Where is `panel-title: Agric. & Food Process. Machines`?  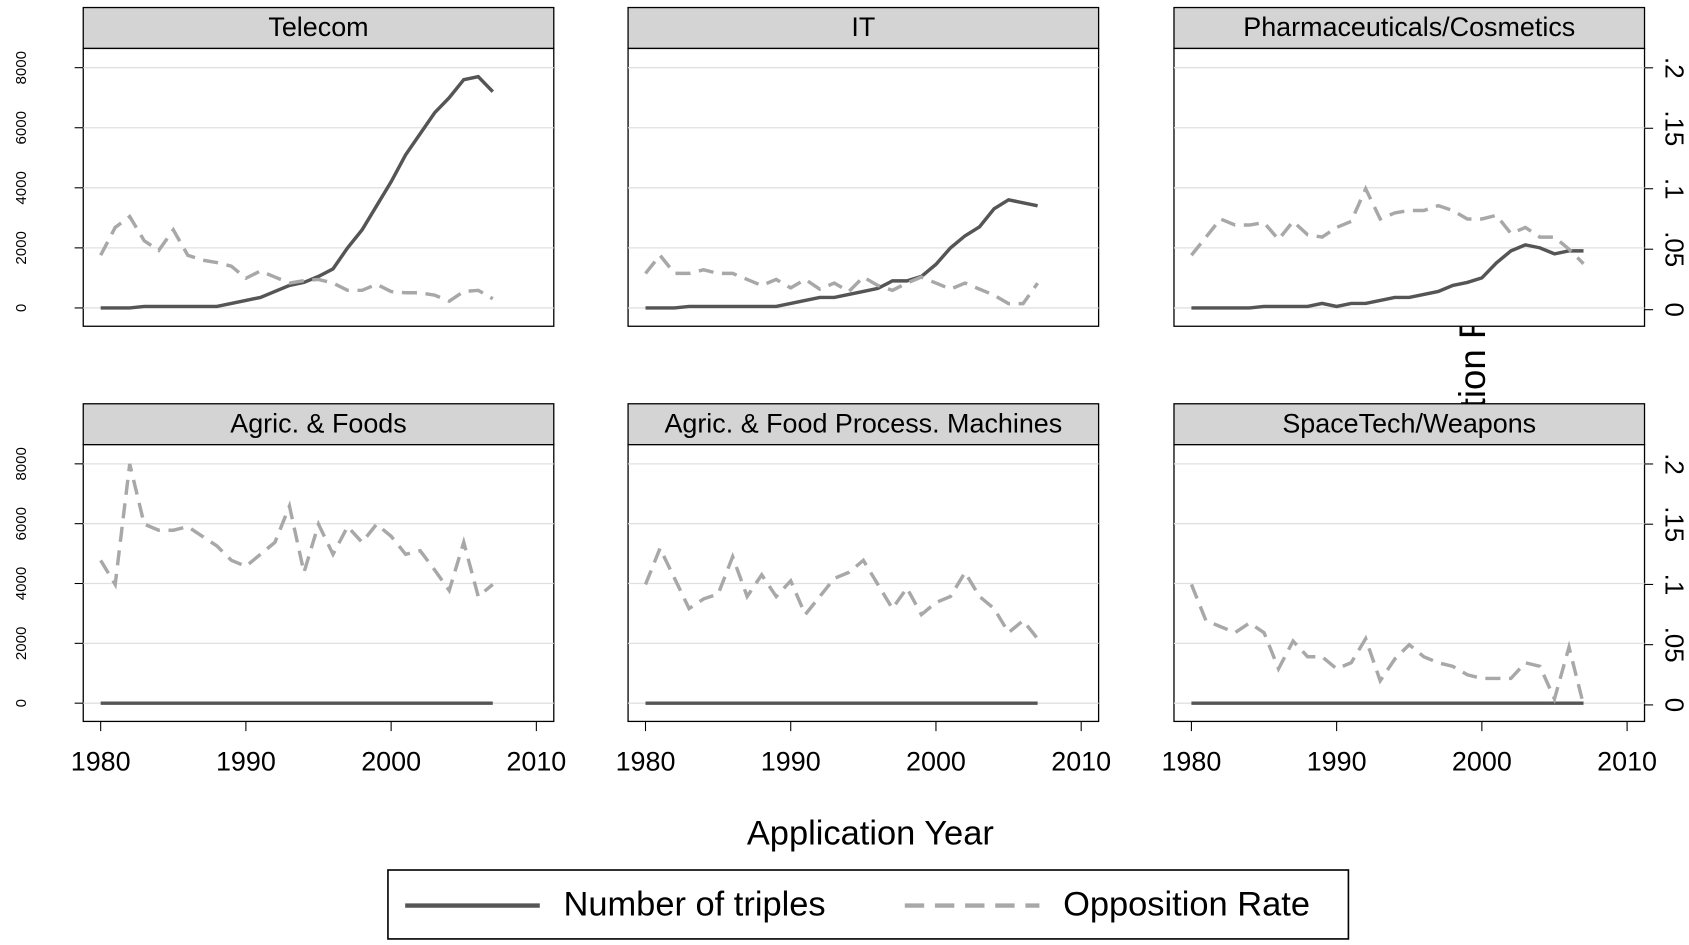
panel-title: Agric. & Food Process. Machines is located at coordinates (863, 423).